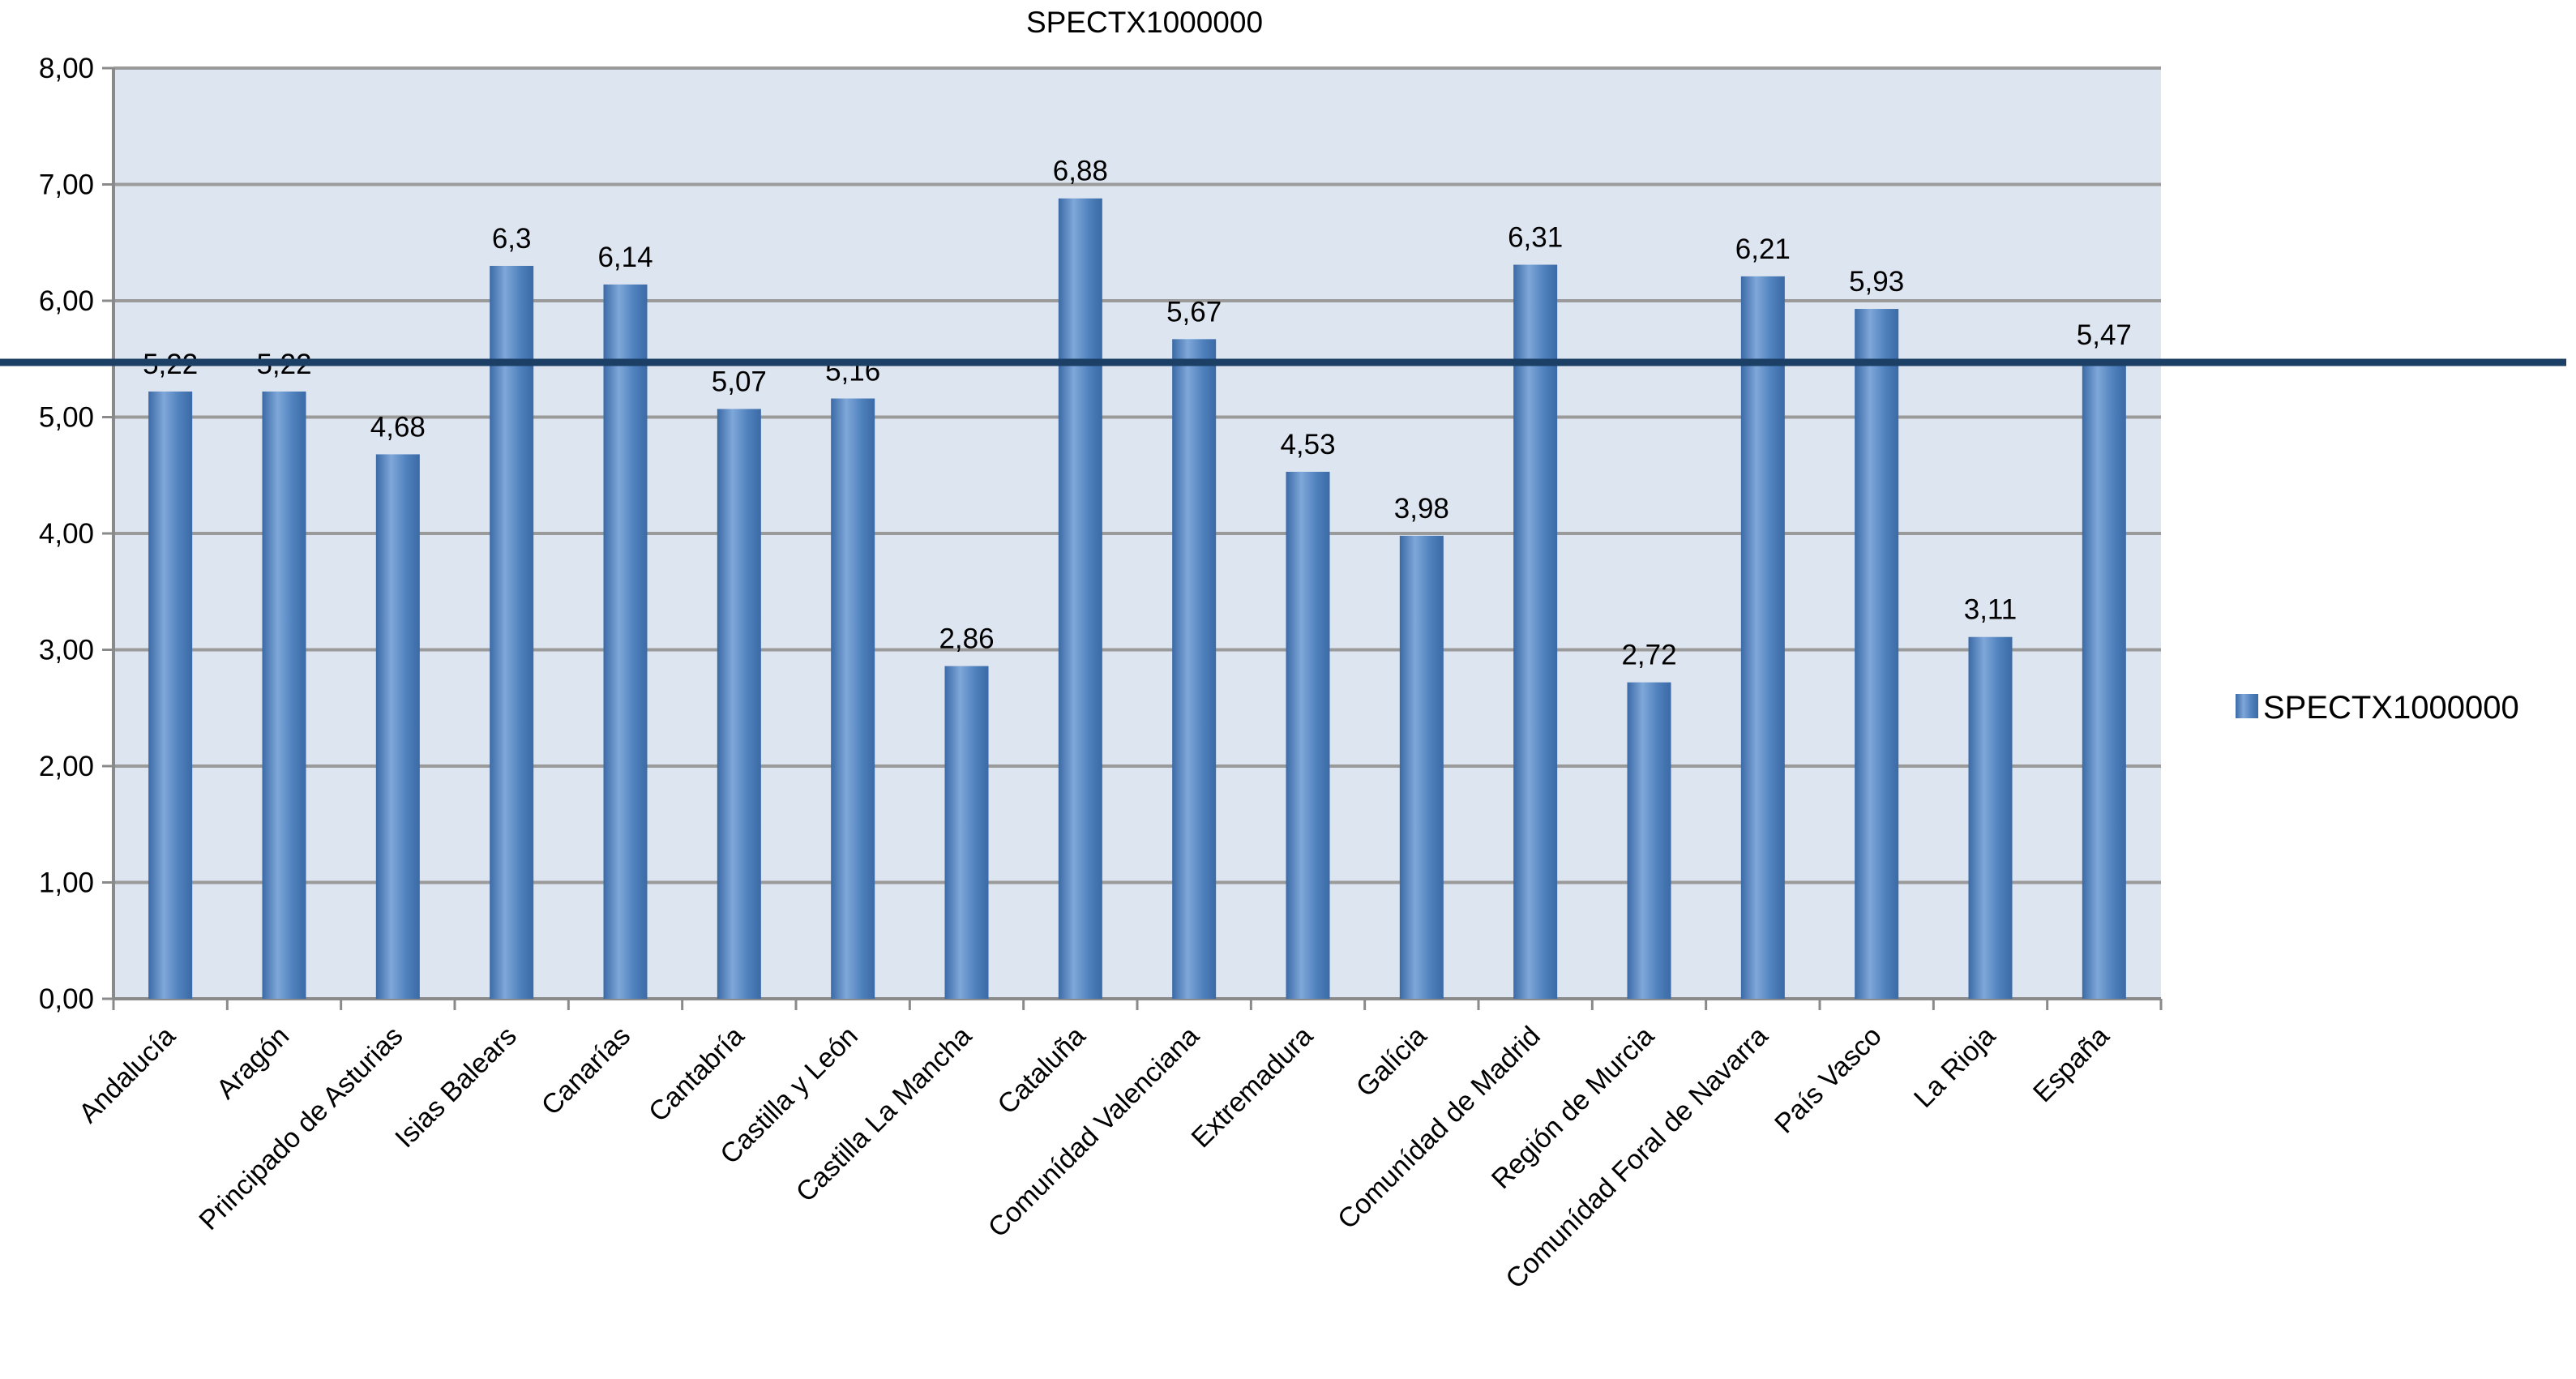 The width and height of the screenshot is (2576, 1379). Describe the element at coordinates (1421, 509) in the screenshot. I see `data-label: 3,98` at that location.